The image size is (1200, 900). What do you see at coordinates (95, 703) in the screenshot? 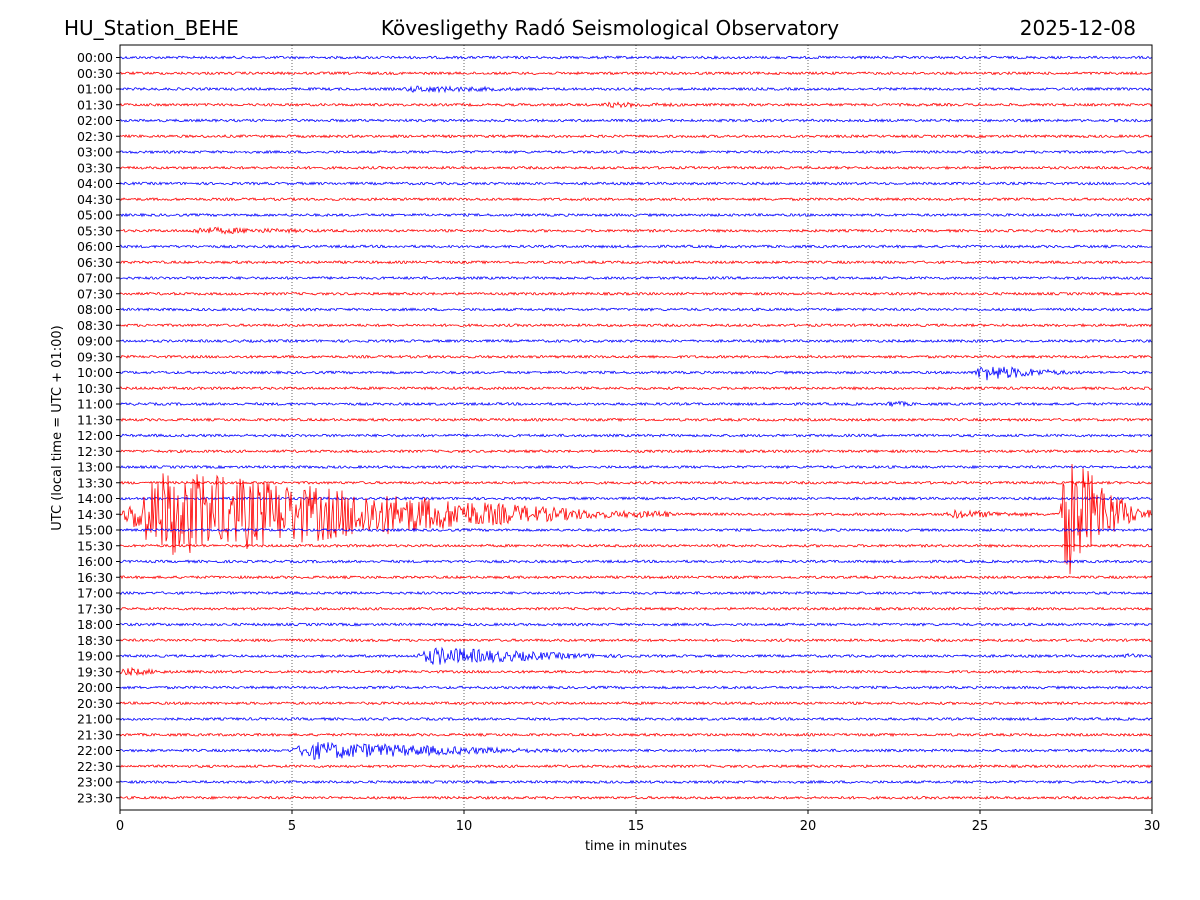
I see `y-tick-label: 20:30` at bounding box center [95, 703].